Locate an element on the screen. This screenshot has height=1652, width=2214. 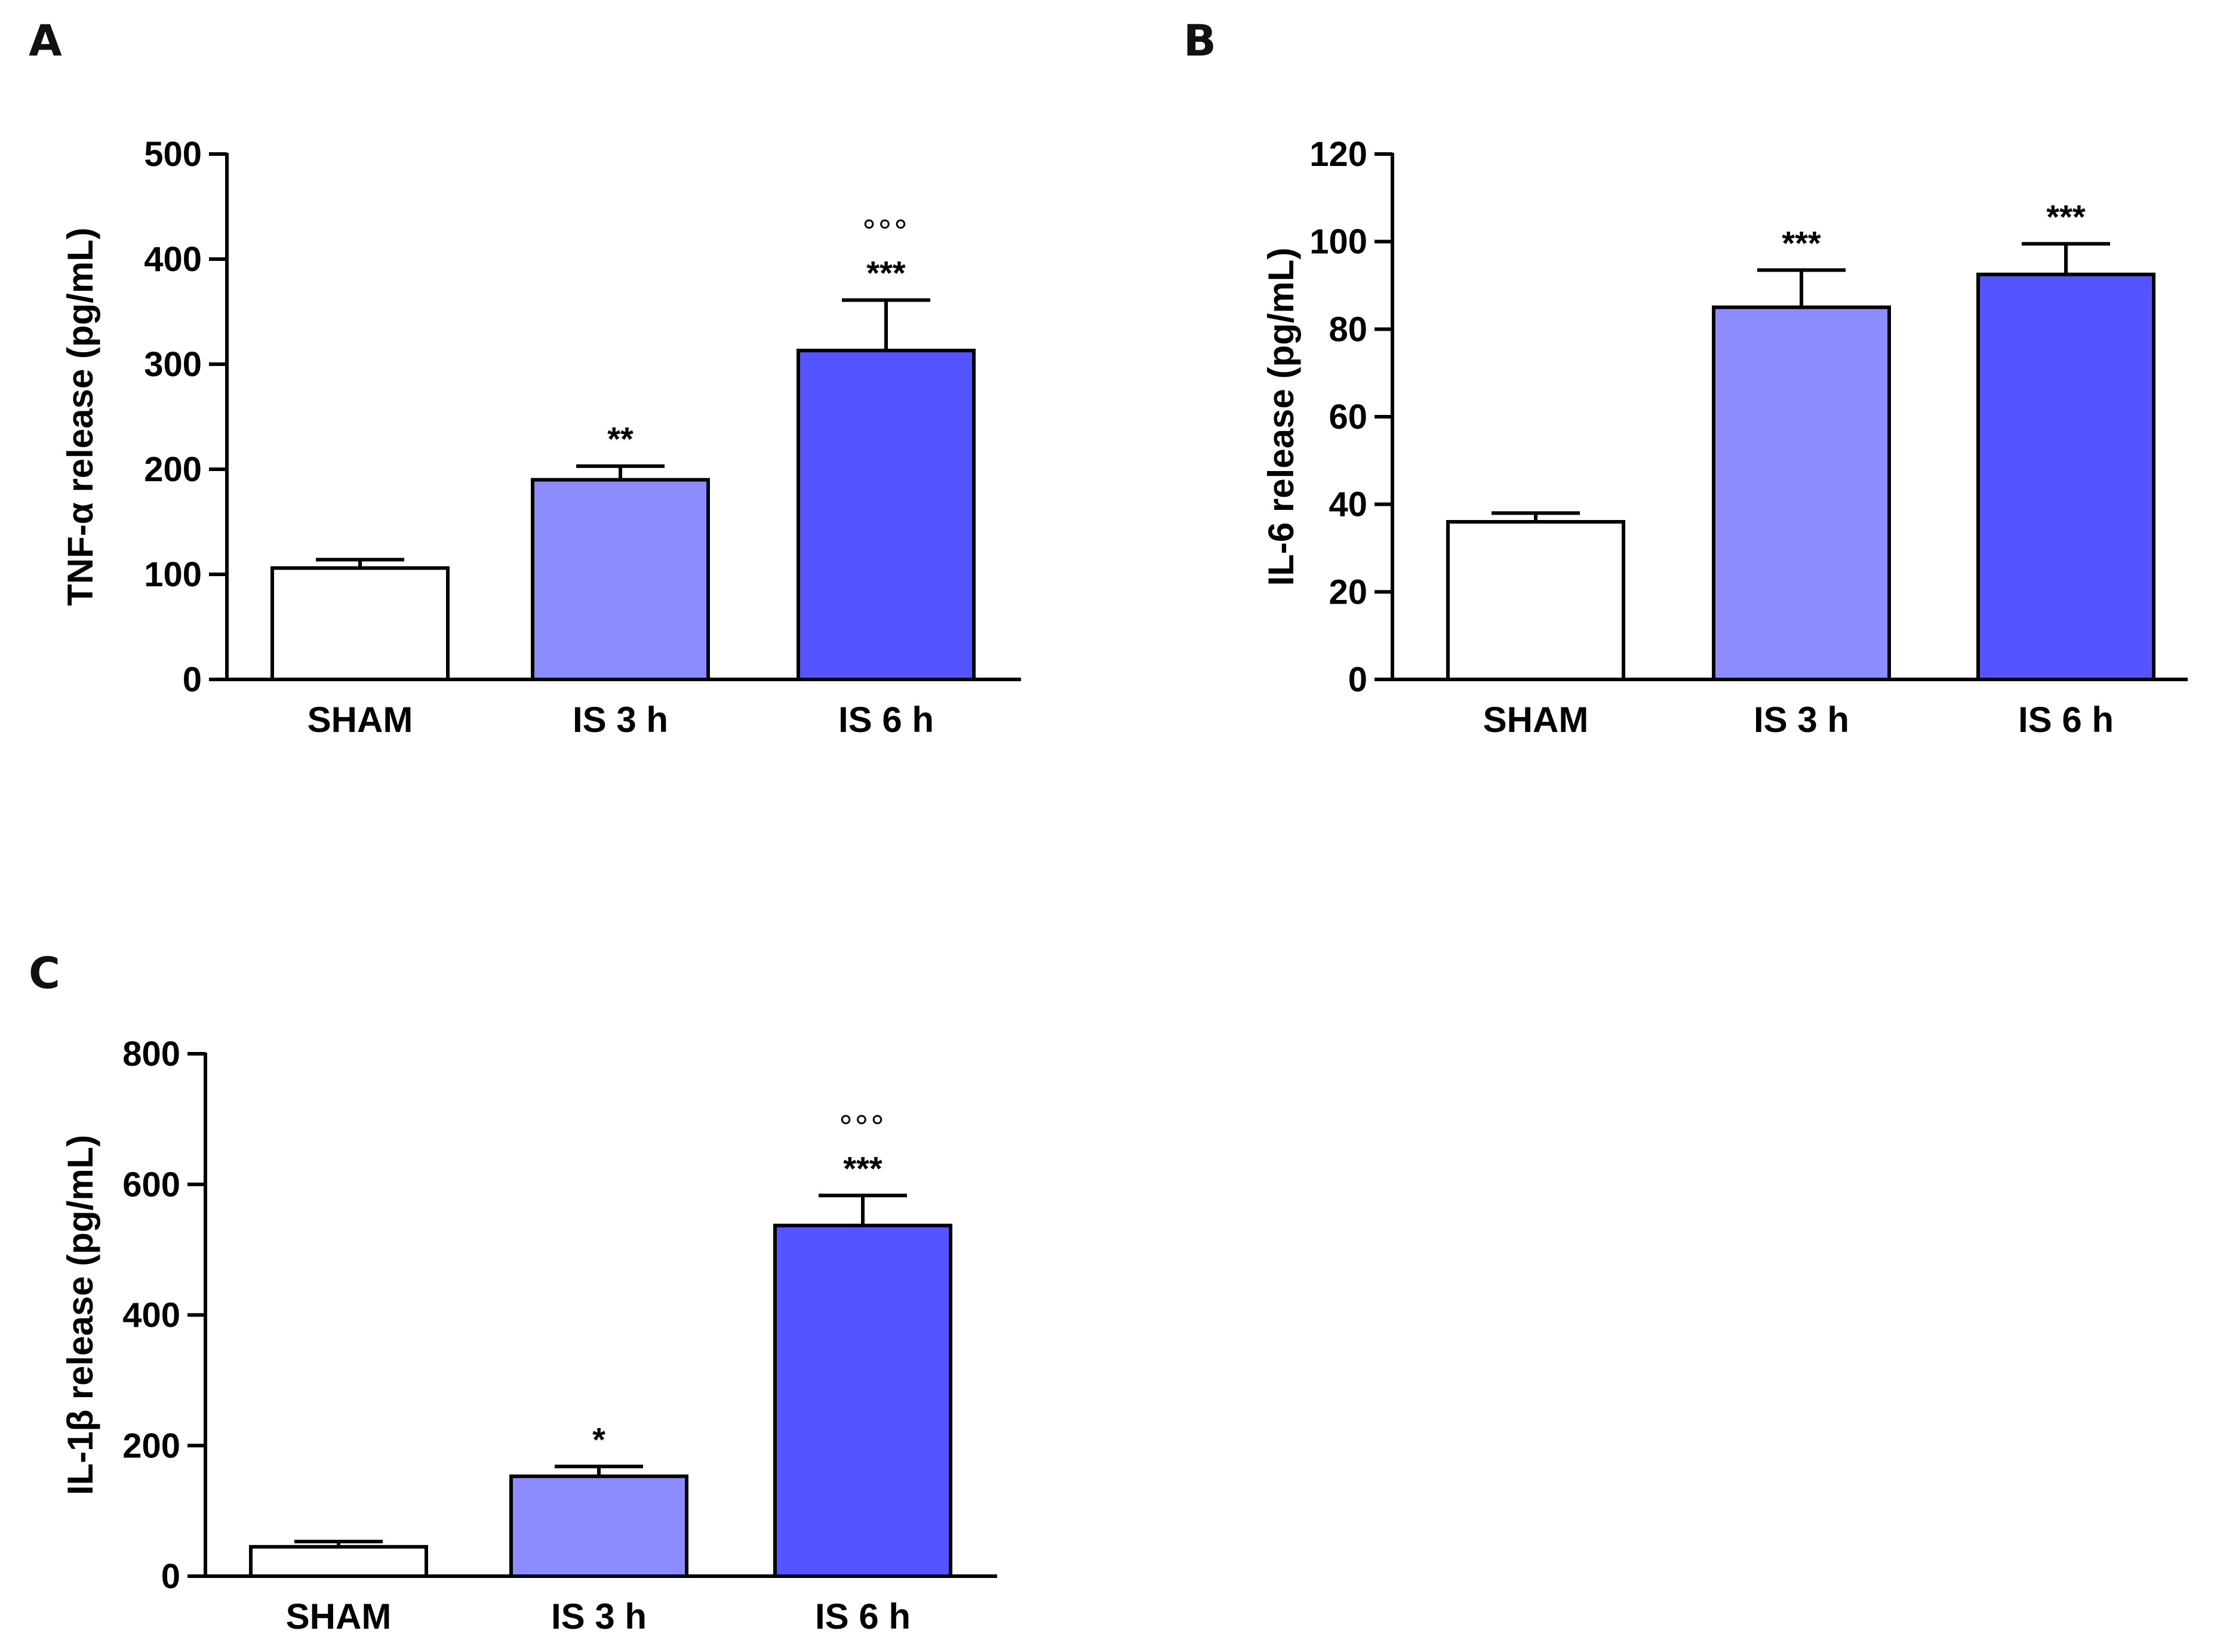
y-tick-label: 40 is located at coordinates (1348, 504).